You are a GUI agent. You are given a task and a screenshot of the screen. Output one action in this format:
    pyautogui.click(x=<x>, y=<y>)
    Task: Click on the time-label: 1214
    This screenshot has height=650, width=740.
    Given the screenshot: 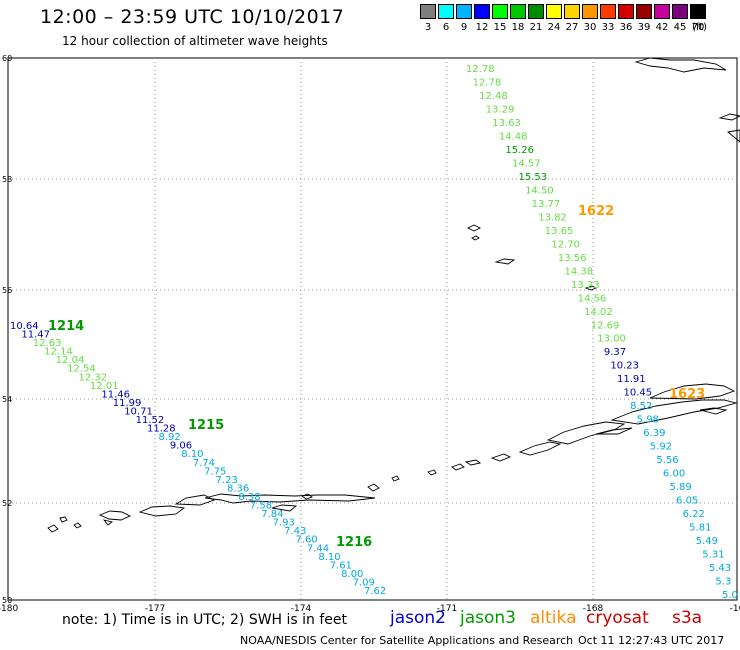 What is the action you would take?
    pyautogui.click(x=66, y=326)
    